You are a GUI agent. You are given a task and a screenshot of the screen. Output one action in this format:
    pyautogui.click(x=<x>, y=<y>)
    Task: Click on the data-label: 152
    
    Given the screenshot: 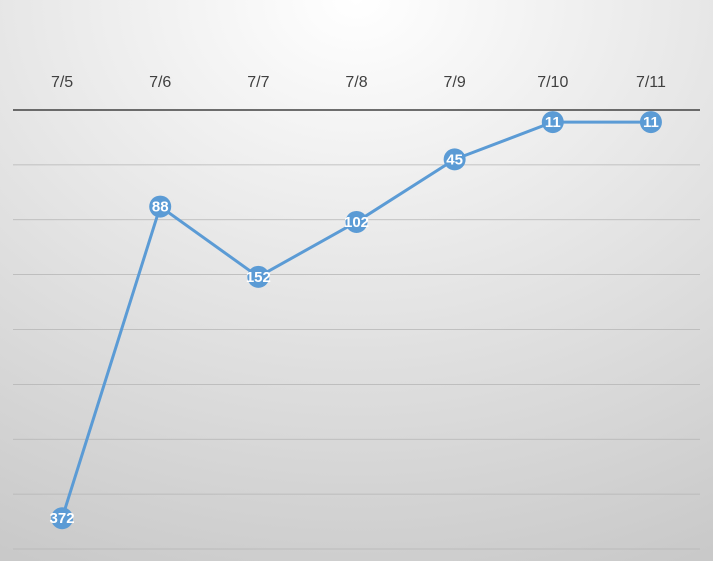 What is the action you would take?
    pyautogui.click(x=258, y=277)
    